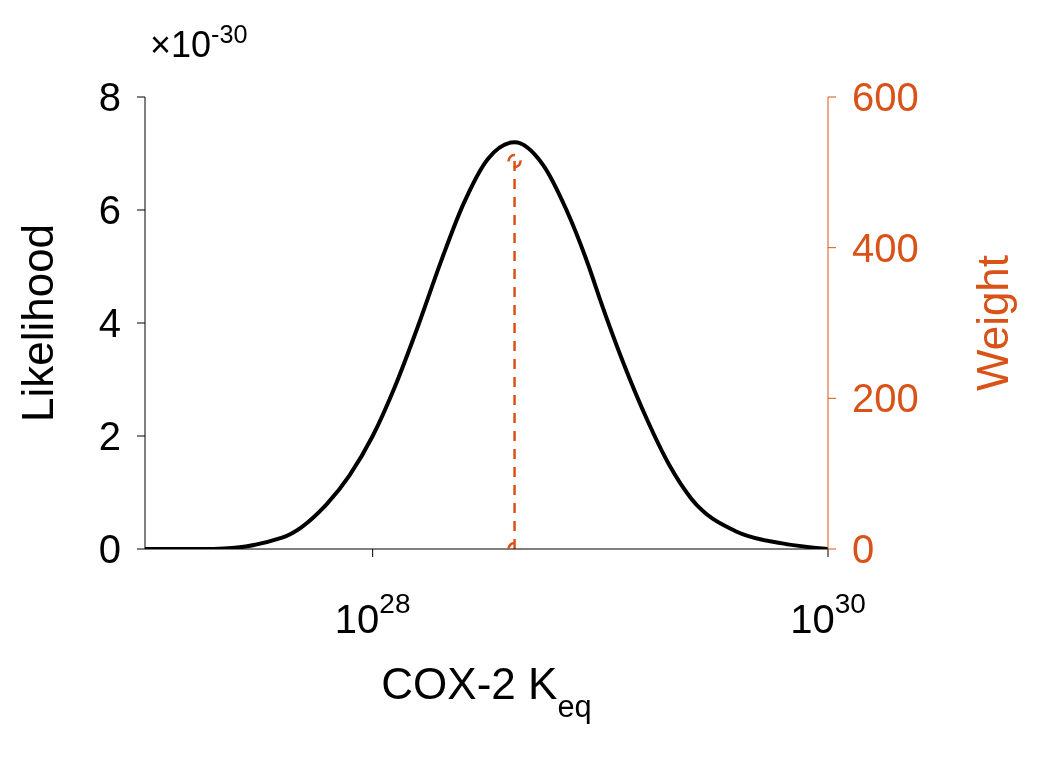 The width and height of the screenshot is (1051, 784). Describe the element at coordinates (885, 398) in the screenshot. I see `y2-tick-label: 200` at that location.